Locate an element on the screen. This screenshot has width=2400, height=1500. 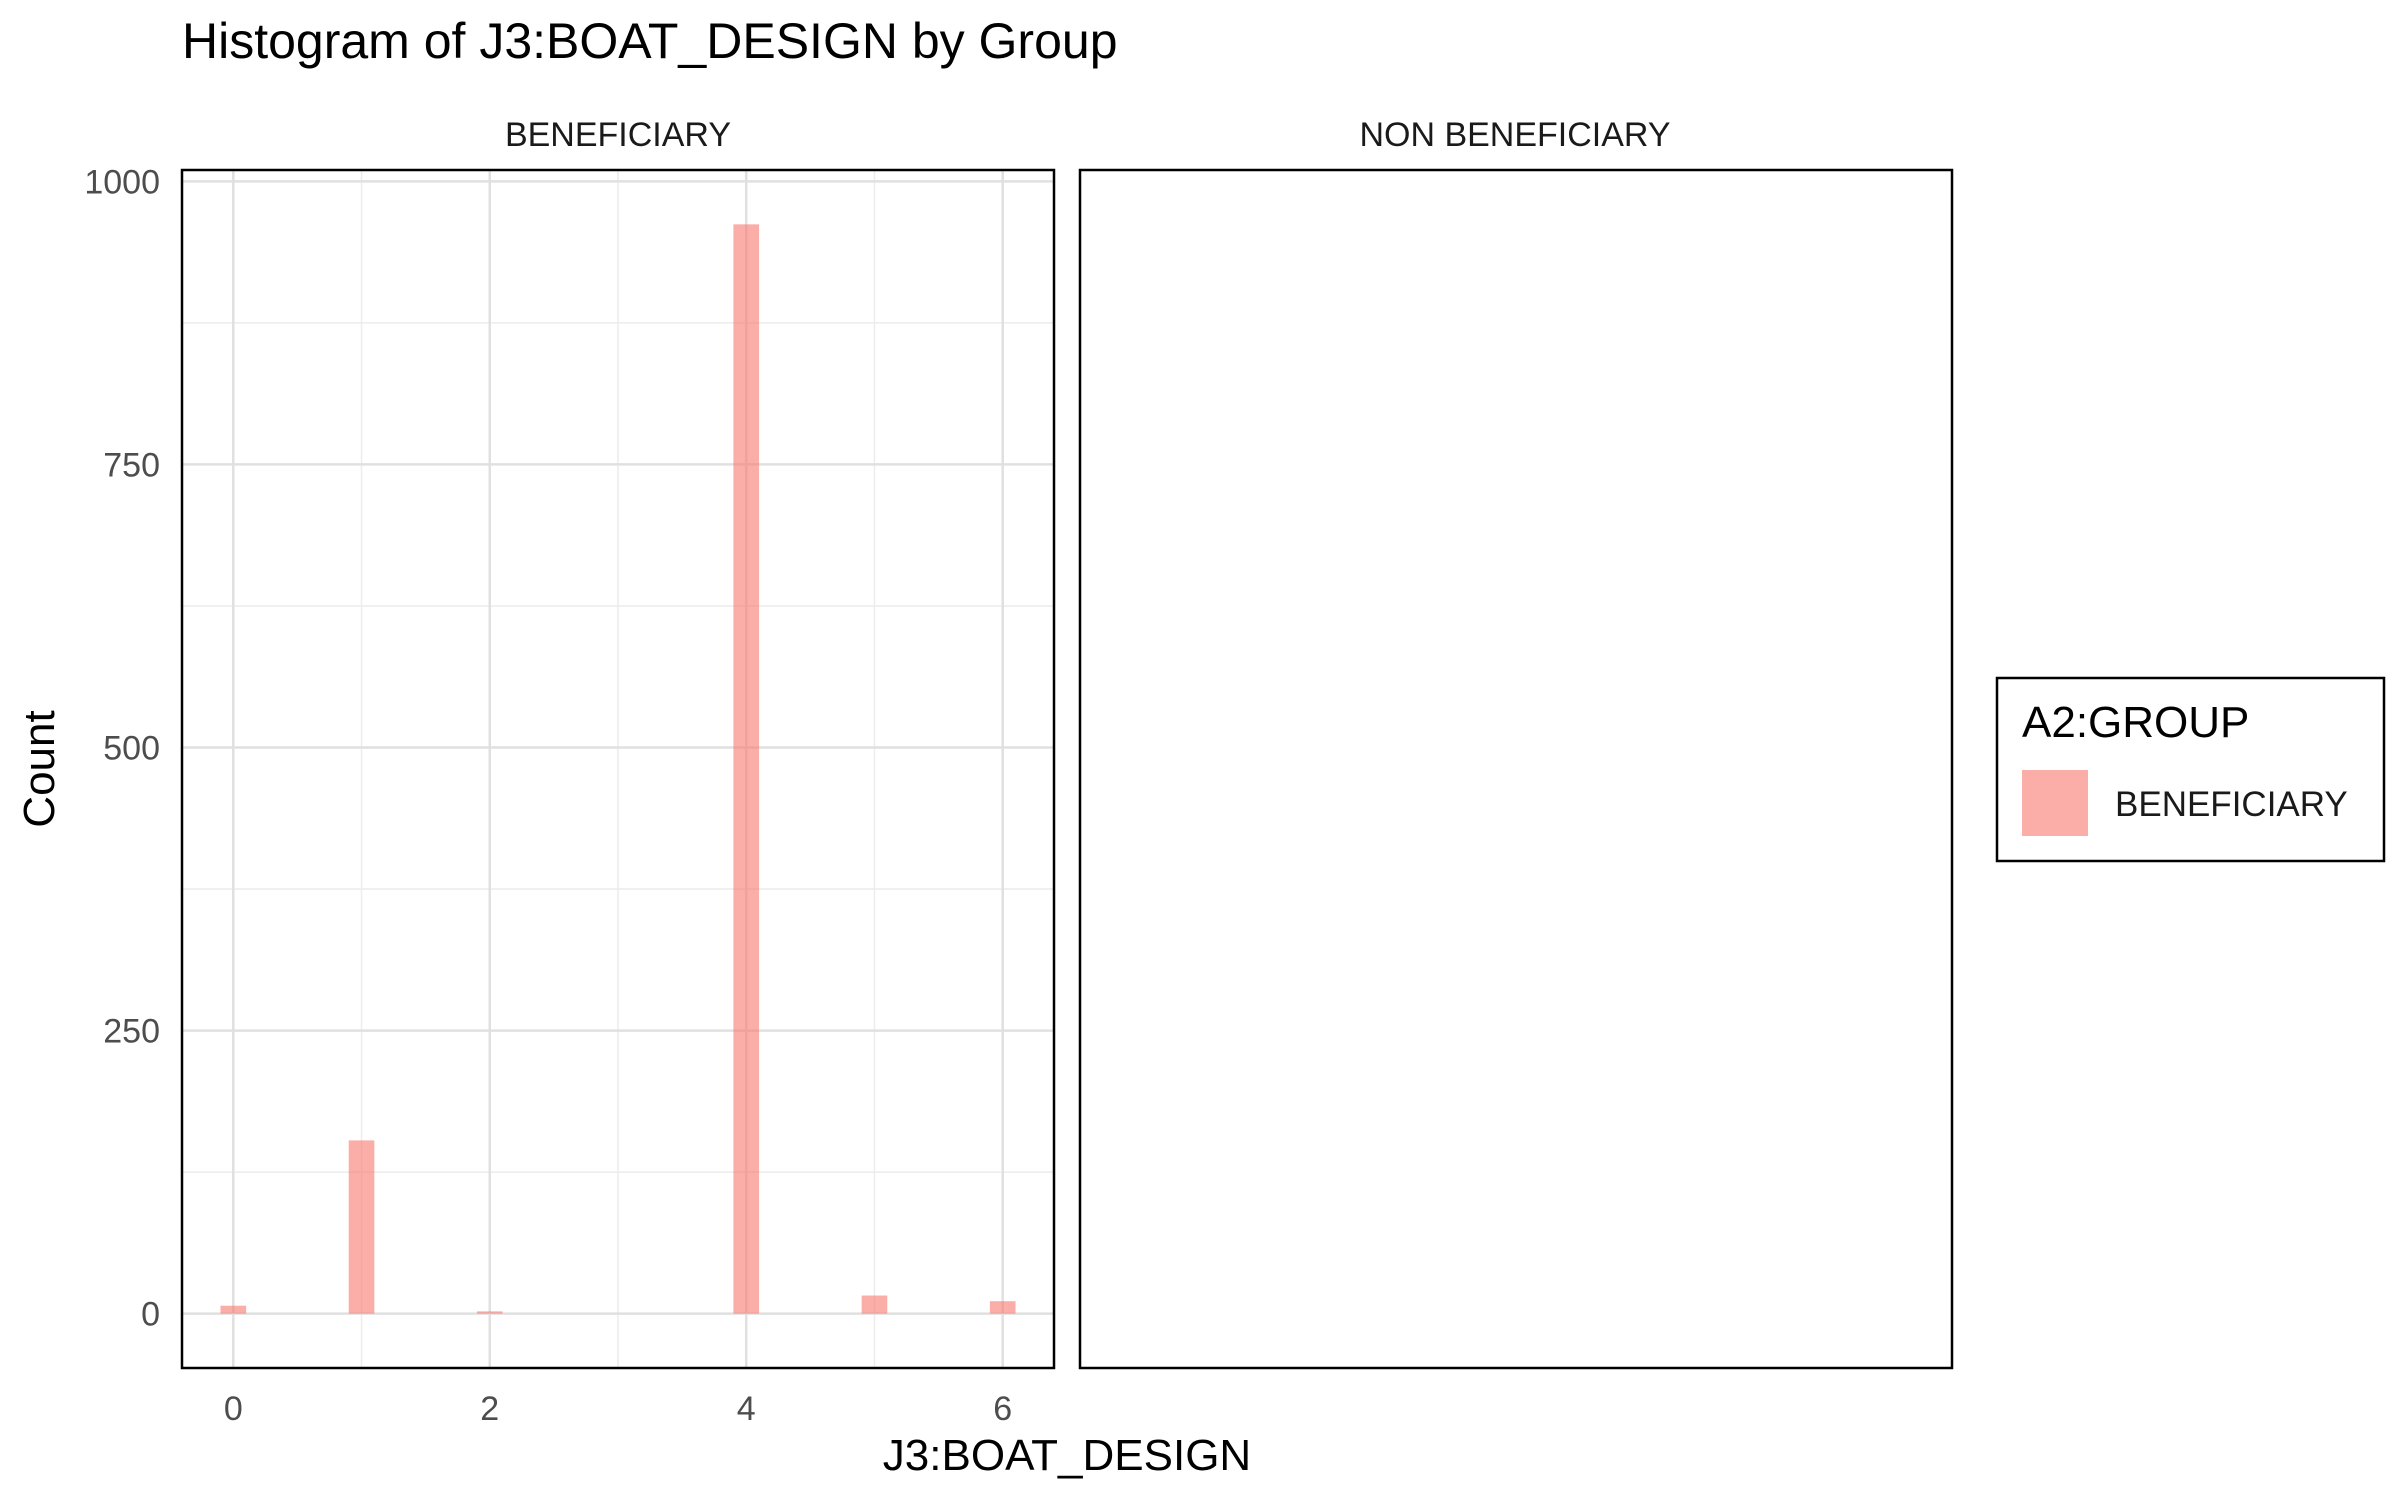
y-tick-label: 500 is located at coordinates (131, 748).